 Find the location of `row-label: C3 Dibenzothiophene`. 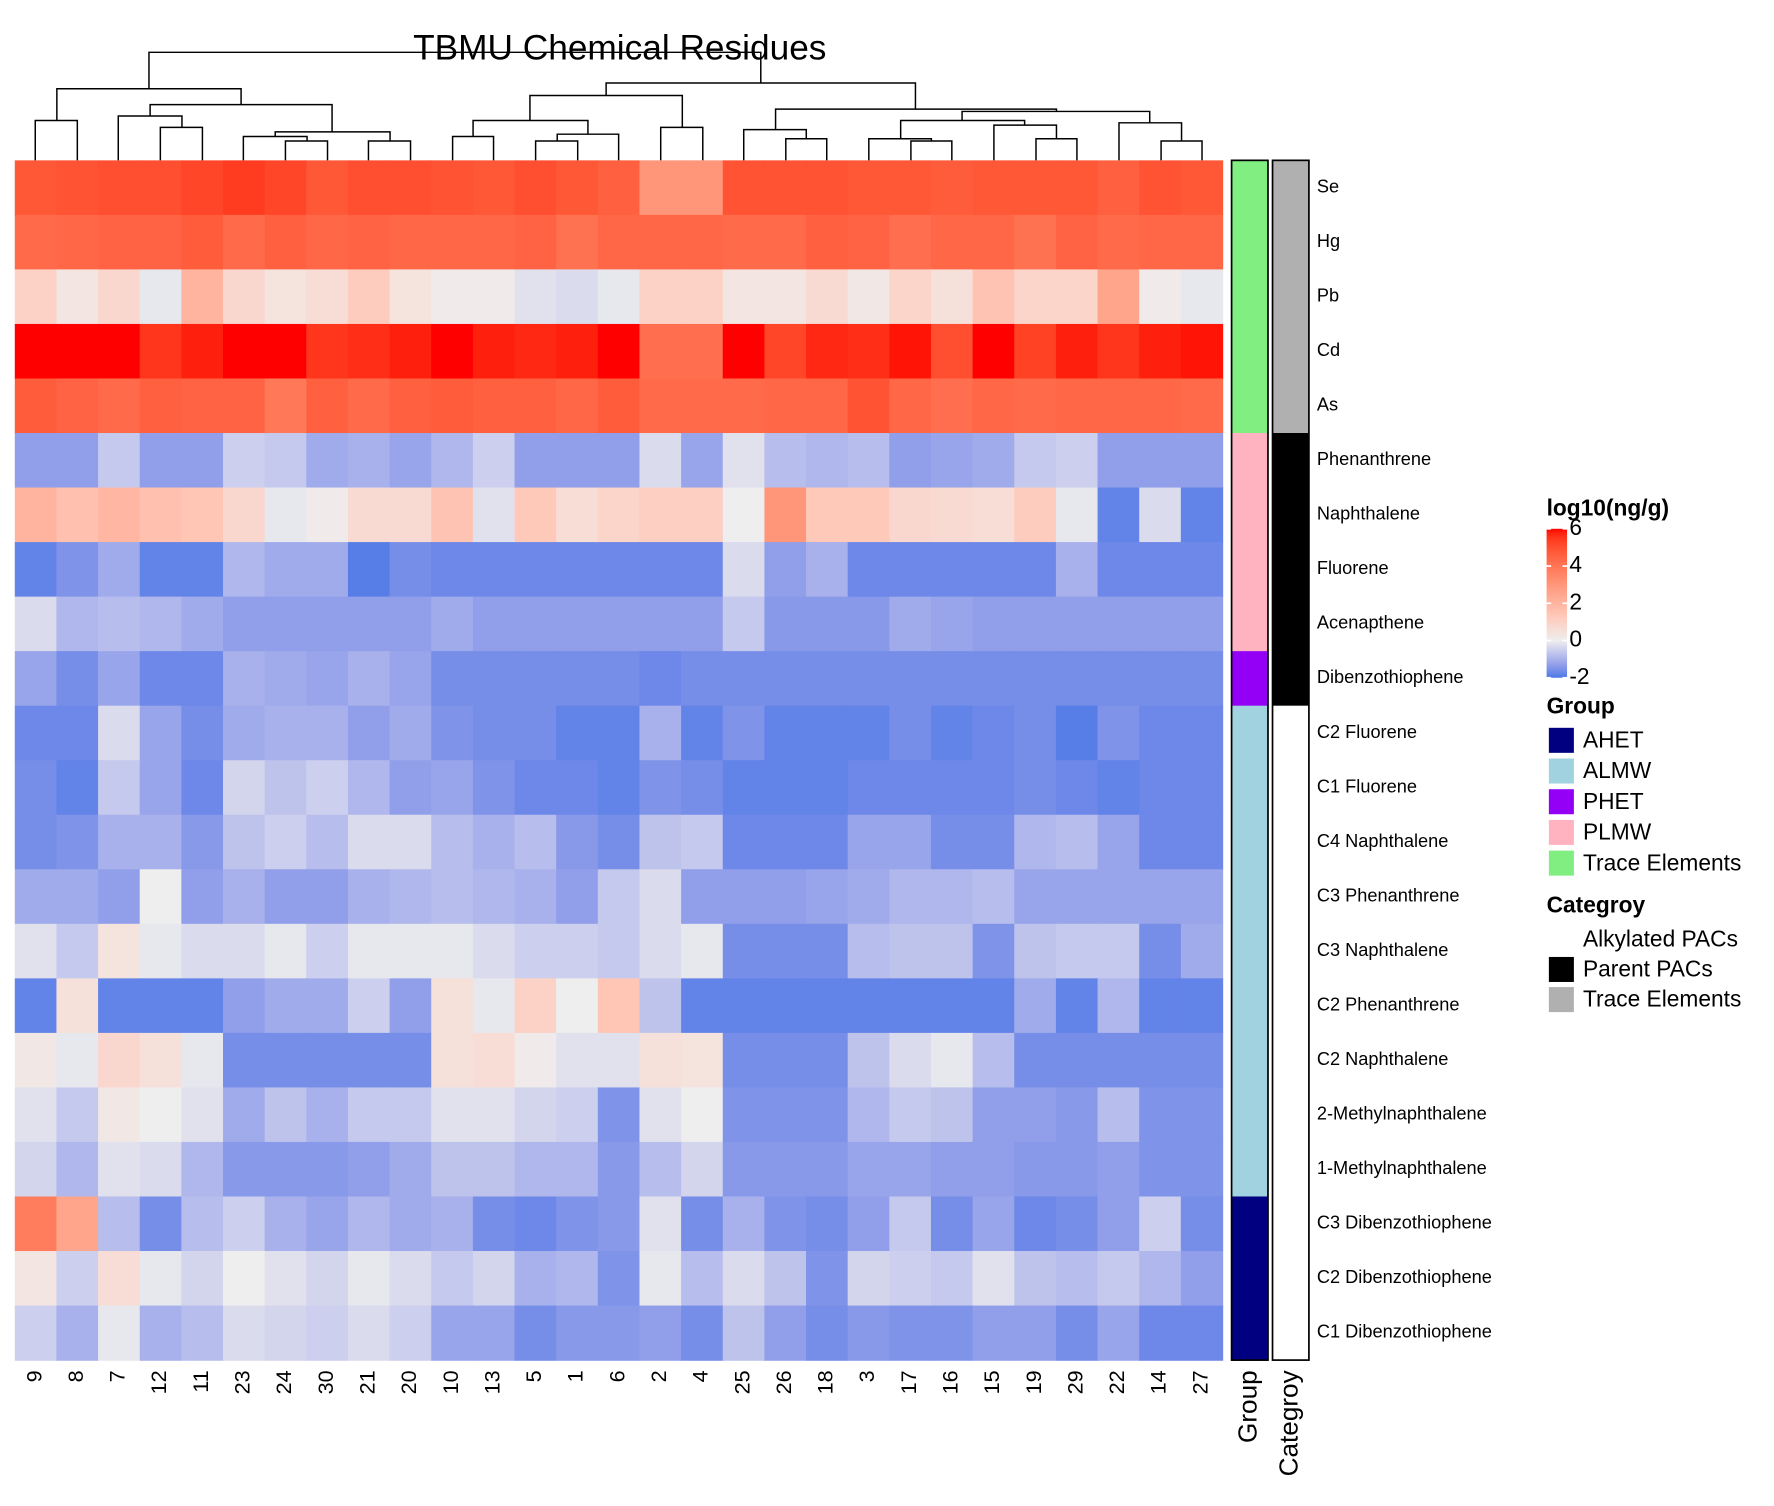

row-label: C3 Dibenzothiophene is located at coordinates (1404, 1223).